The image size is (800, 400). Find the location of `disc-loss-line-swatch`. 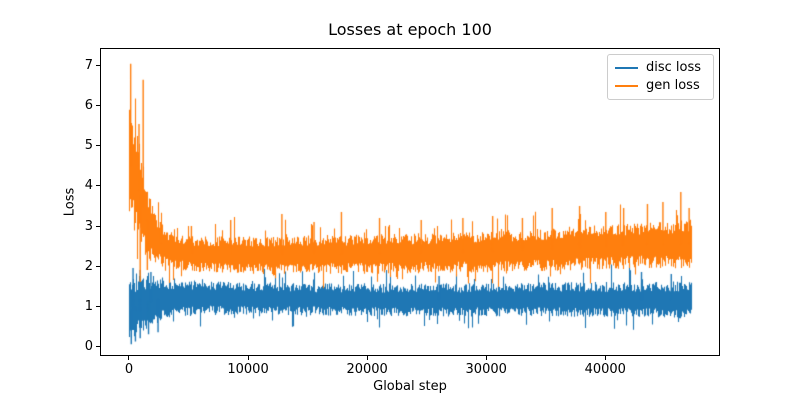

disc-loss-line-swatch is located at coordinates (626, 68).